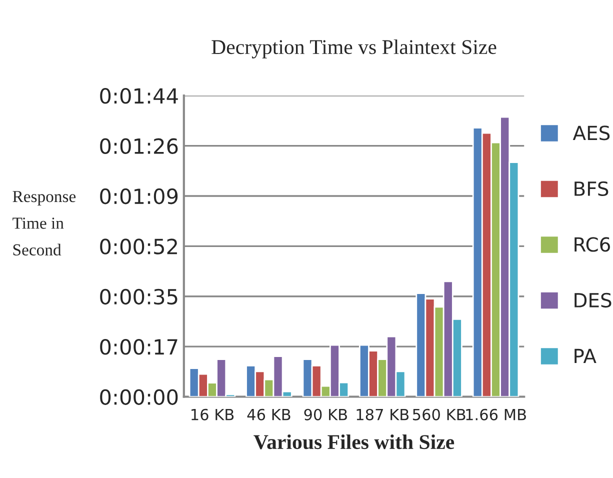  Describe the element at coordinates (496, 414) in the screenshot. I see `x-tick-label: 1.66 MB` at that location.